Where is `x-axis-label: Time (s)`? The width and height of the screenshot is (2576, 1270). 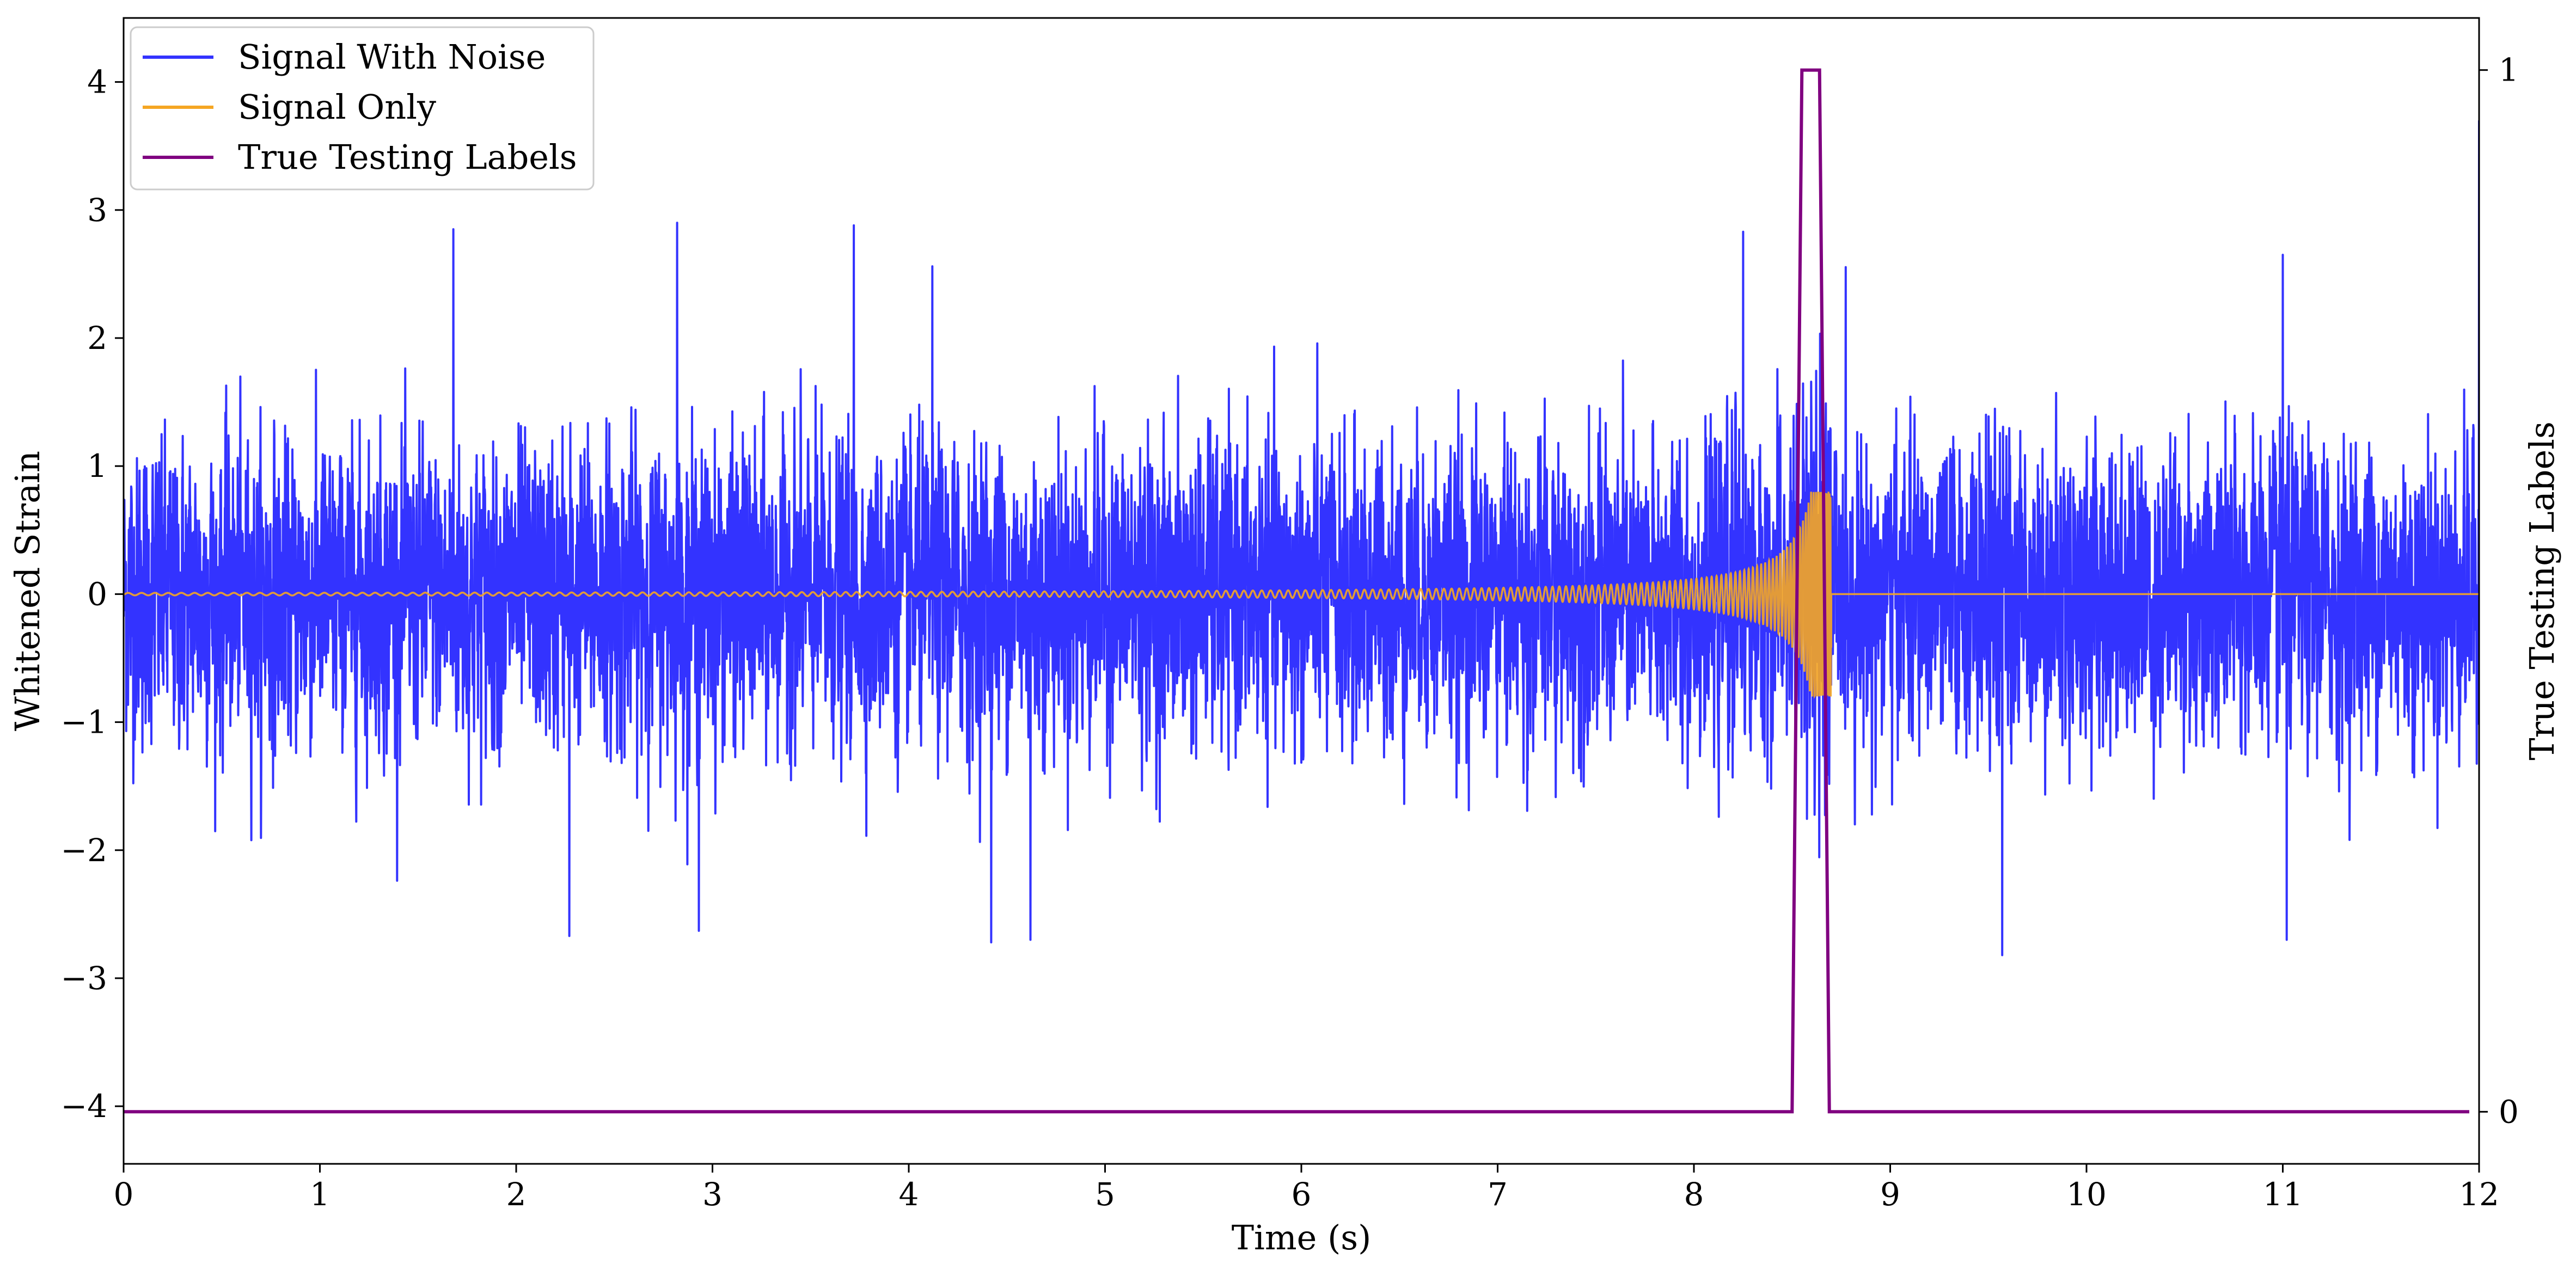 x-axis-label: Time (s) is located at coordinates (1302, 1237).